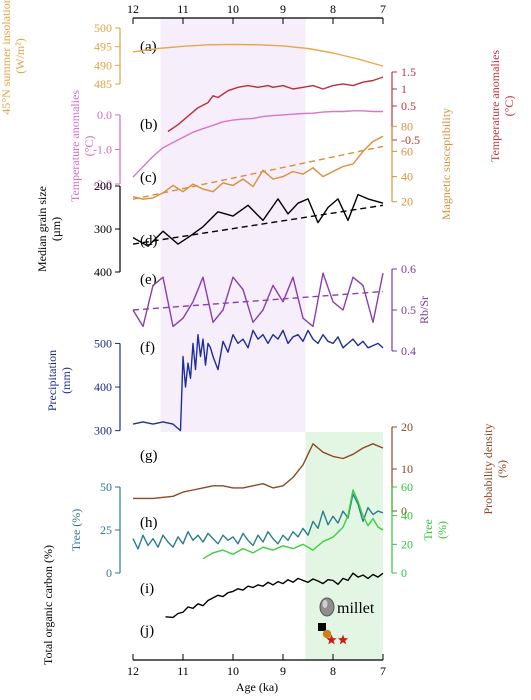 This screenshot has width=531, height=700. Describe the element at coordinates (356, 608) in the screenshot. I see `millet-label: millet` at that location.